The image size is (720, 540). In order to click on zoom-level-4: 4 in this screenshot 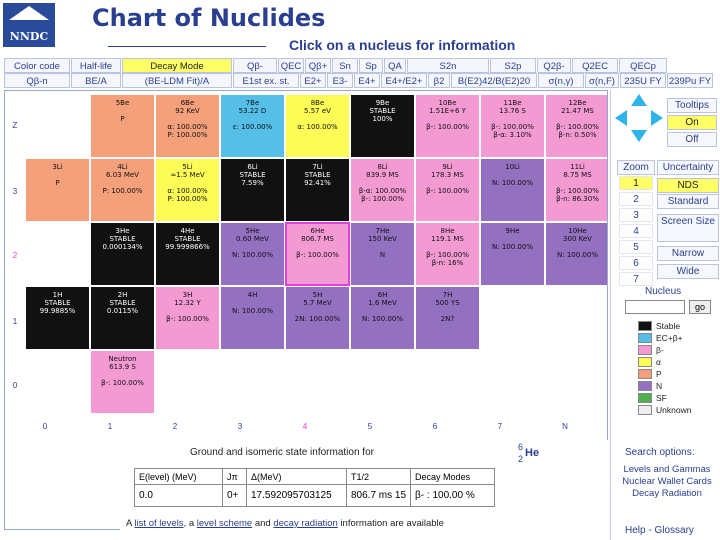, I will do `click(636, 231)`.